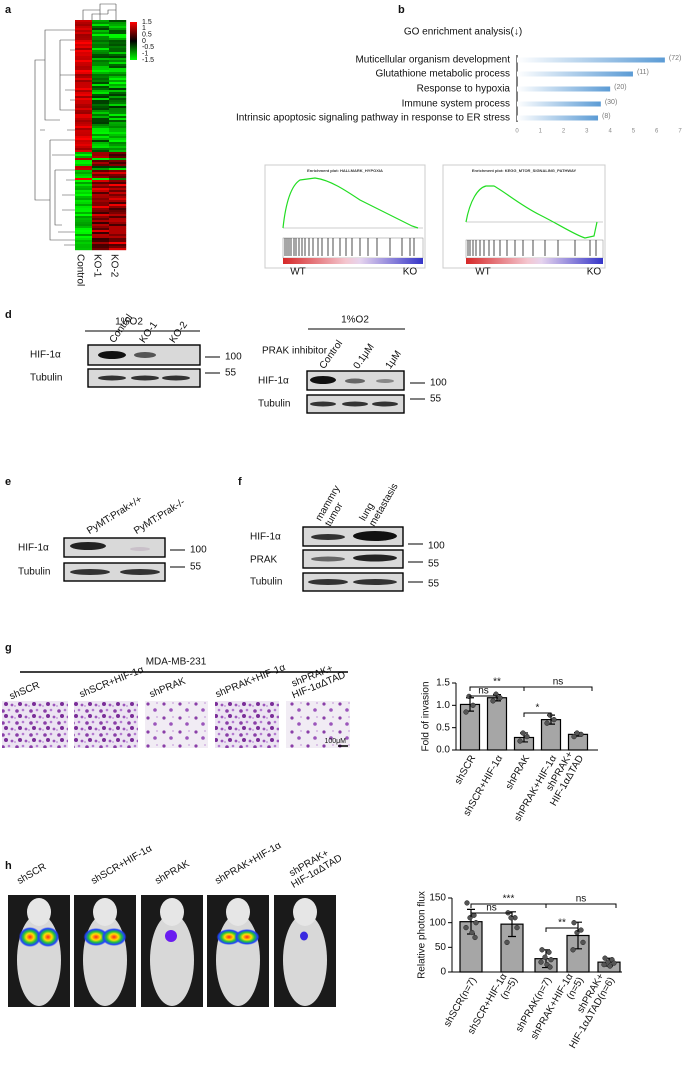 This screenshot has width=685, height=1077. What do you see at coordinates (144, 28) in the screenshot?
I see `colorbar-tick-label: 1` at bounding box center [144, 28].